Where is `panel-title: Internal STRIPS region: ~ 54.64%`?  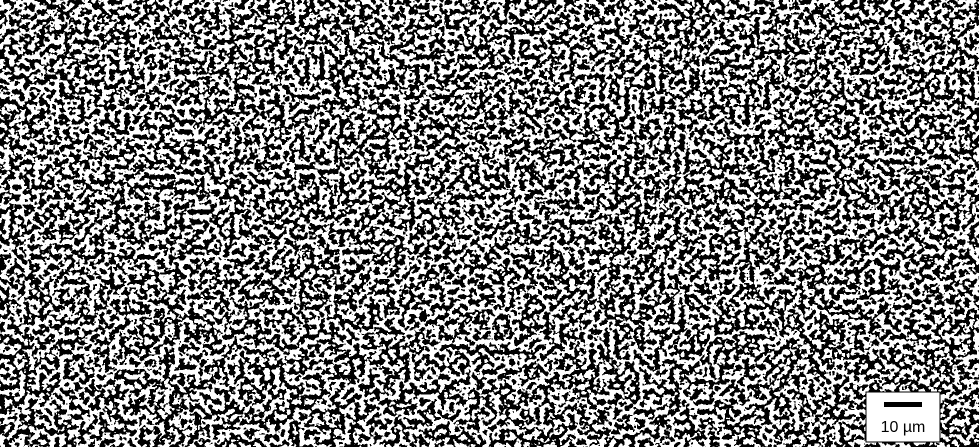
panel-title: Internal STRIPS region: ~ 54.64% is located at coordinates (743, 29).